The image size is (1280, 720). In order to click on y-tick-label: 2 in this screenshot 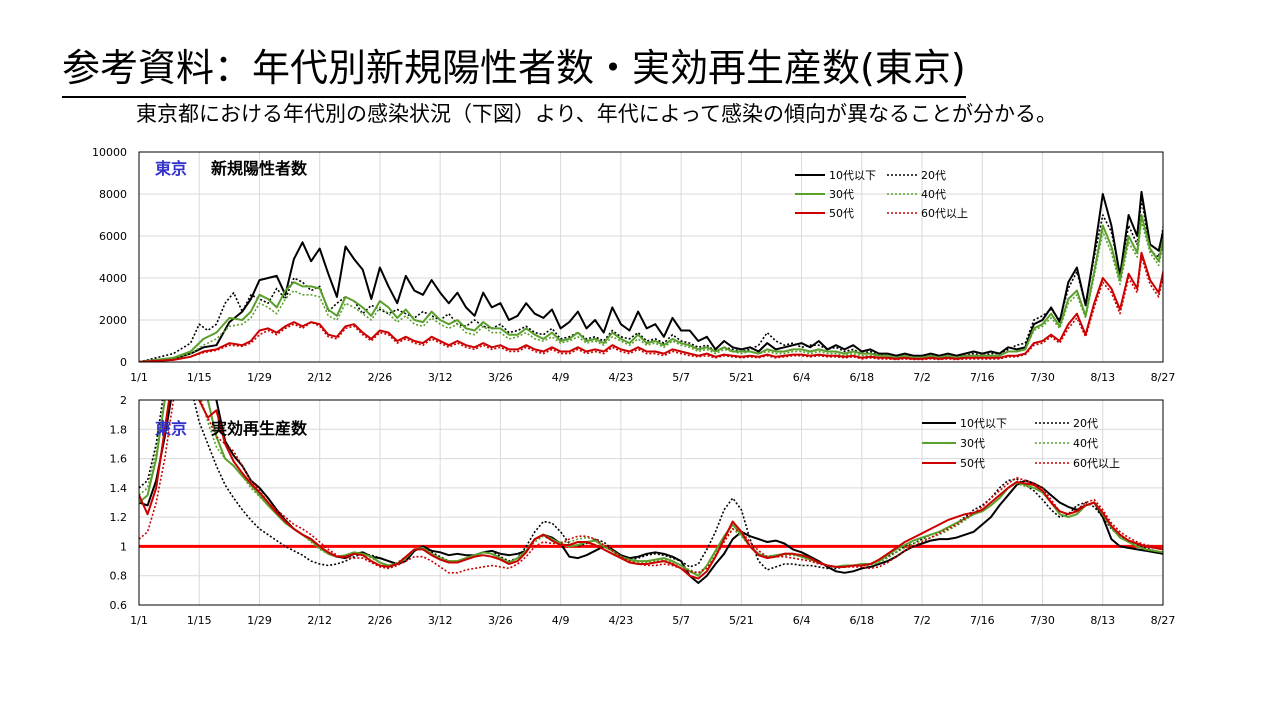, I will do `click(123, 400)`.